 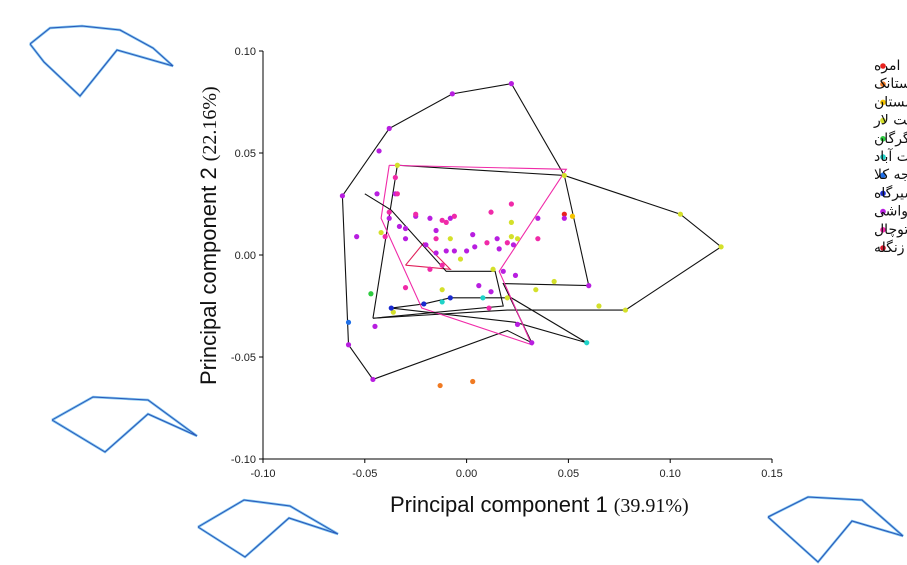 What do you see at coordinates (499, 504) in the screenshot?
I see `x-axis-title: Principal component 1` at bounding box center [499, 504].